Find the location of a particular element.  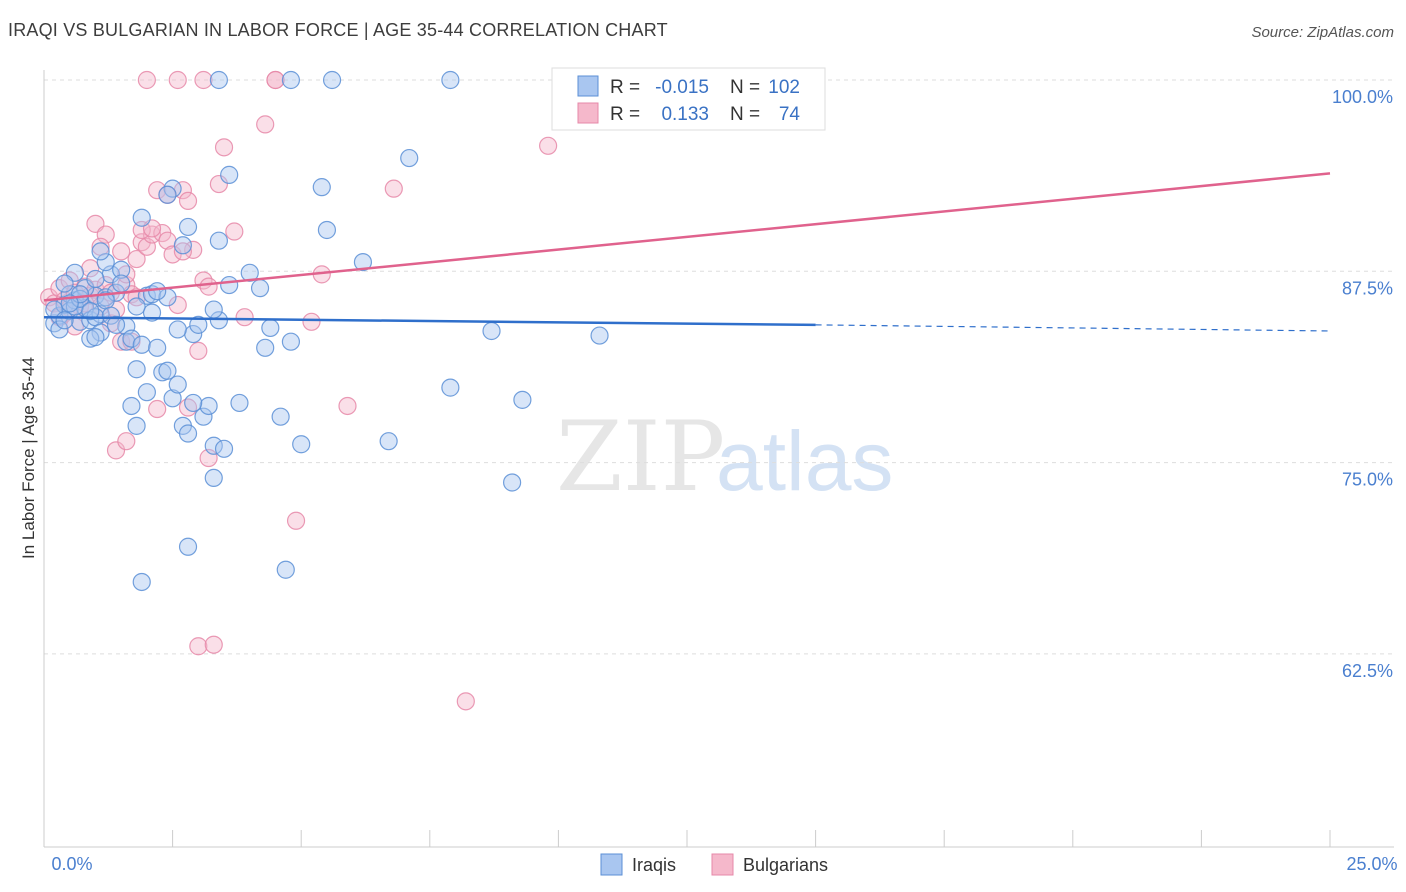

y-tick-labels: 62.5% 75.0% 87.5% 100.0% is located at coordinates (1362, 384).